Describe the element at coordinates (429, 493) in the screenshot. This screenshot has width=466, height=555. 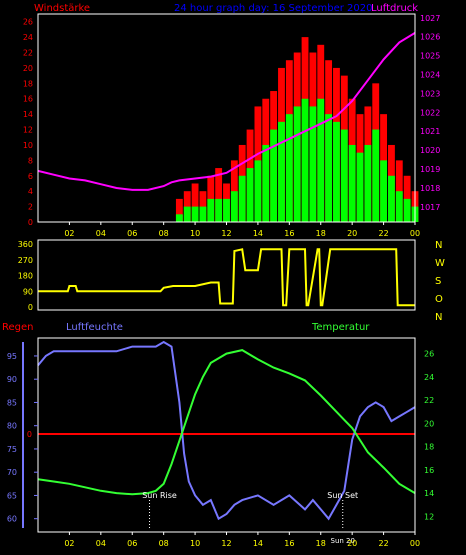
I see `temperature-y-tick: 14` at that location.